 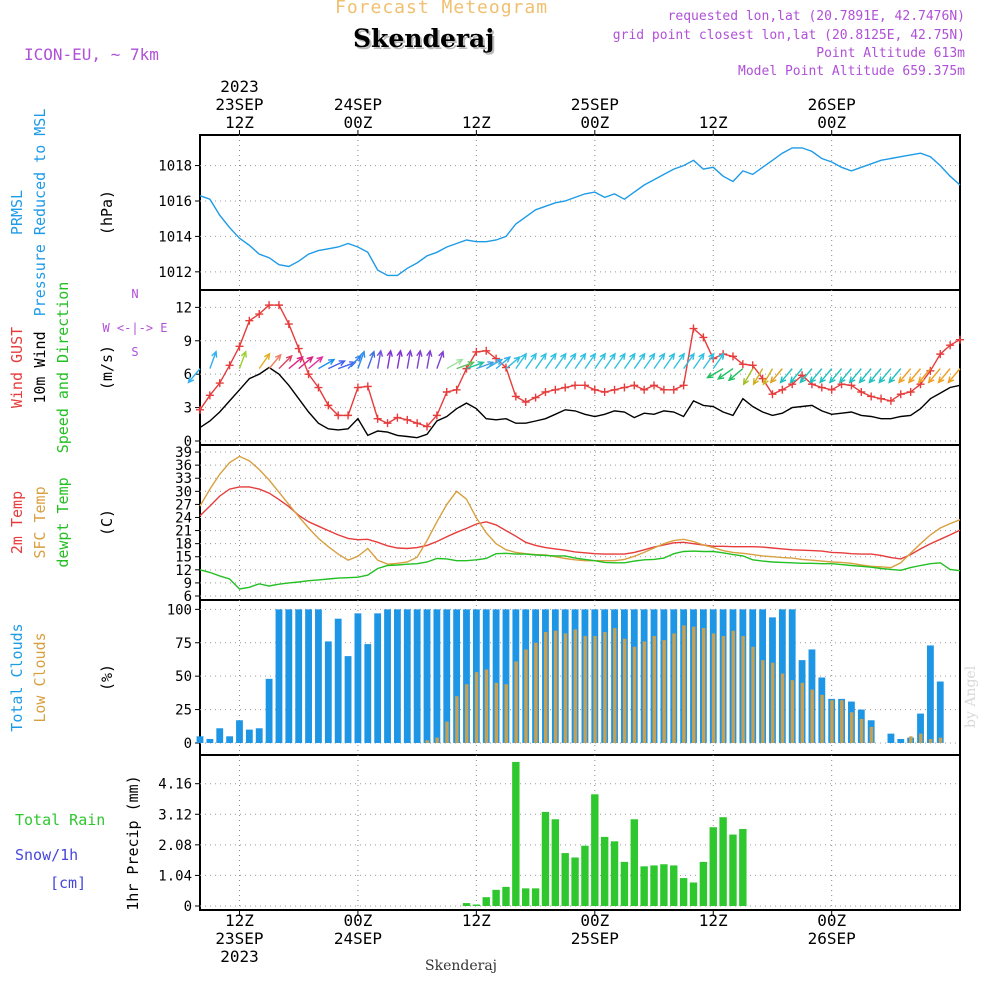 What do you see at coordinates (358, 104) in the screenshot?
I see `time-label-top: 24SEP` at bounding box center [358, 104].